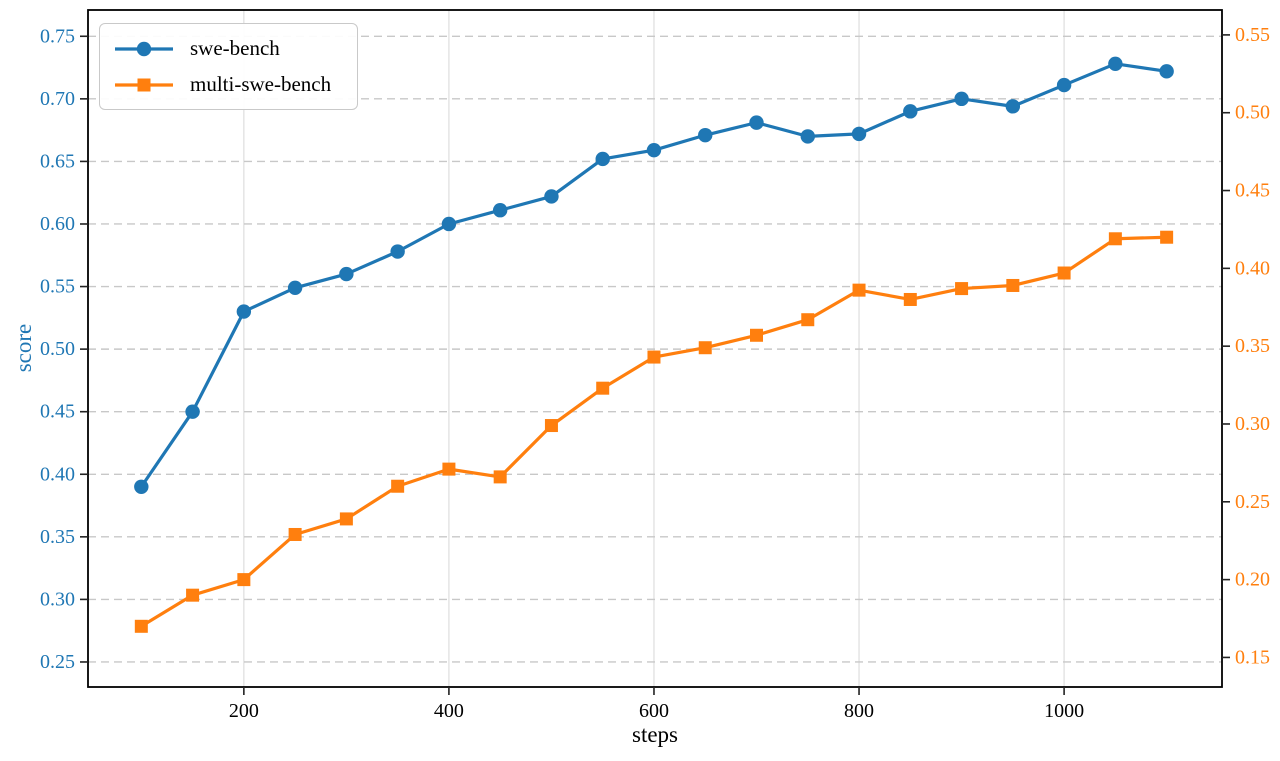  I want to click on legend-label: multi-swe-bench, so click(261, 84).